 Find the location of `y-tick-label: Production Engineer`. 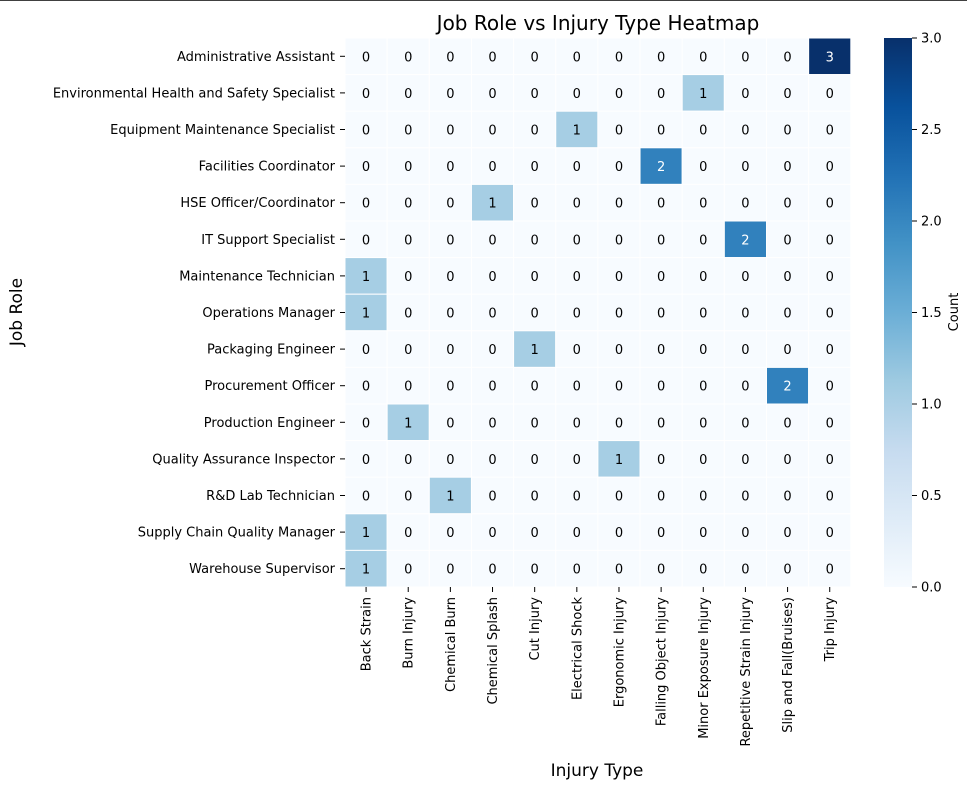

y-tick-label: Production Engineer is located at coordinates (270, 423).